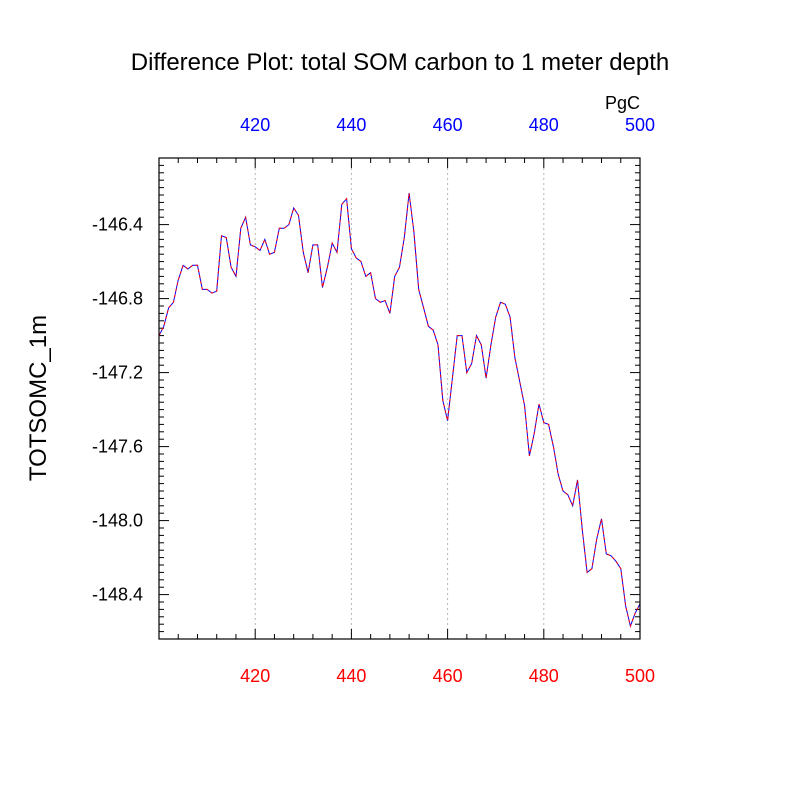 The image size is (800, 800). I want to click on x-tick-label-bottom: 440, so click(351, 676).